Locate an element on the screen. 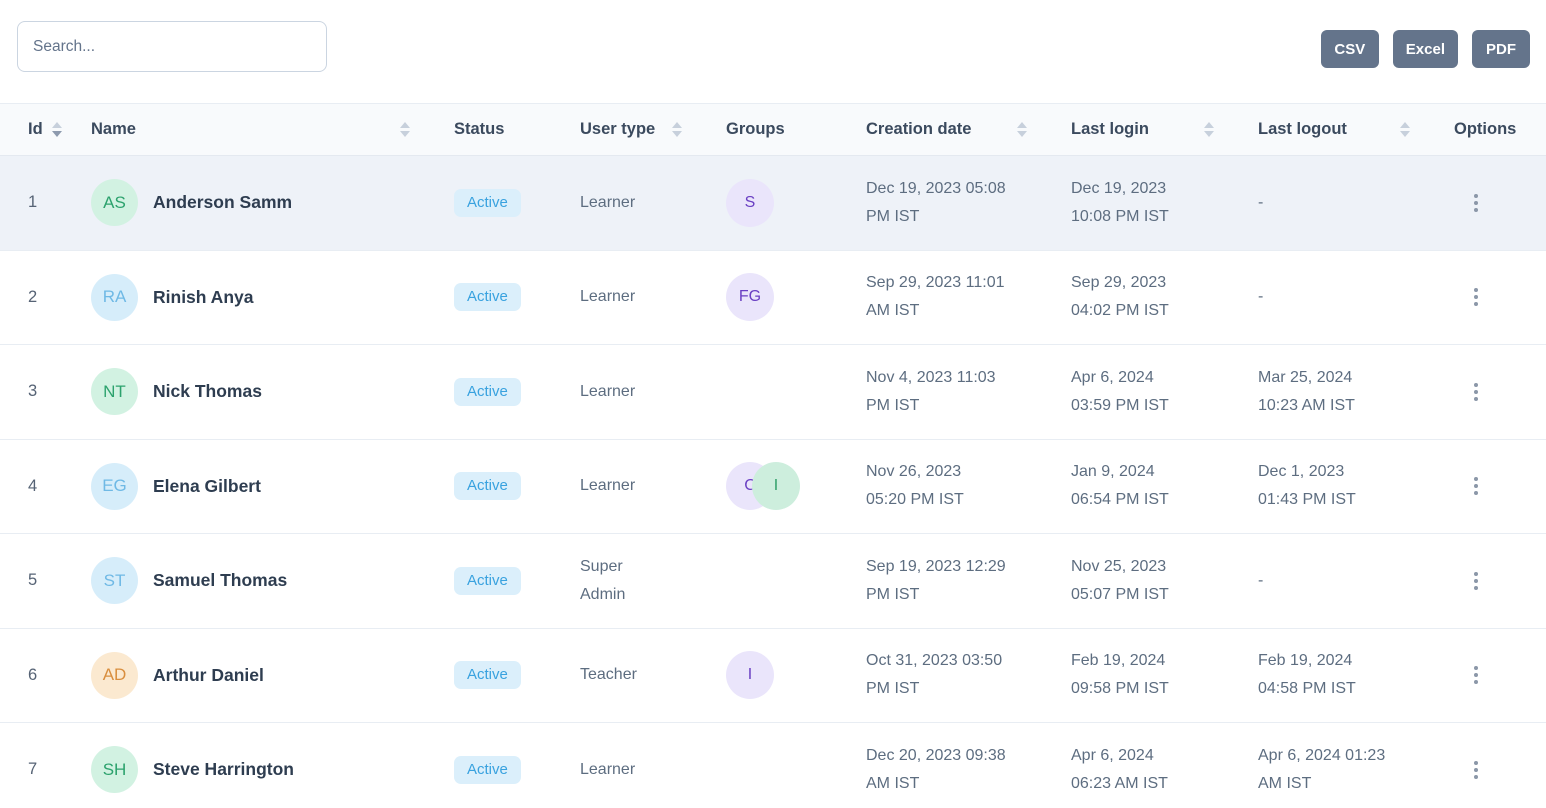  column-header-last-login: Last login is located at coordinates (1140, 129).